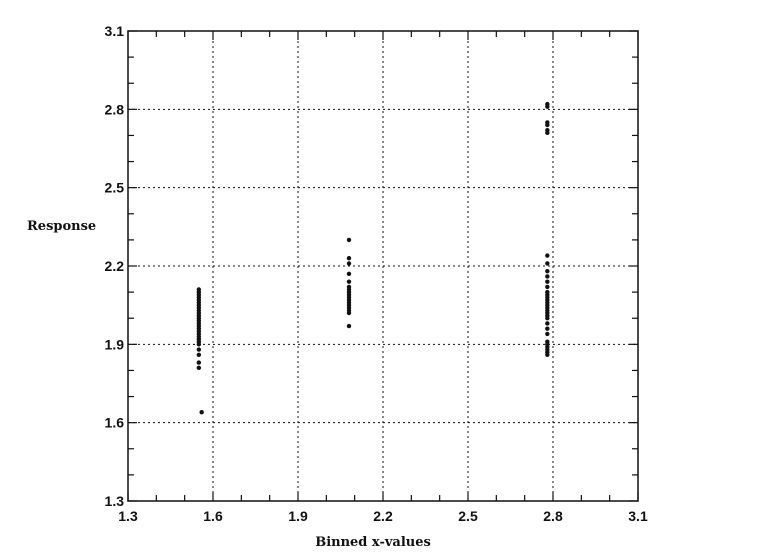 This screenshot has width=768, height=556. Describe the element at coordinates (115, 423) in the screenshot. I see `y-tick-label: 1.6` at that location.